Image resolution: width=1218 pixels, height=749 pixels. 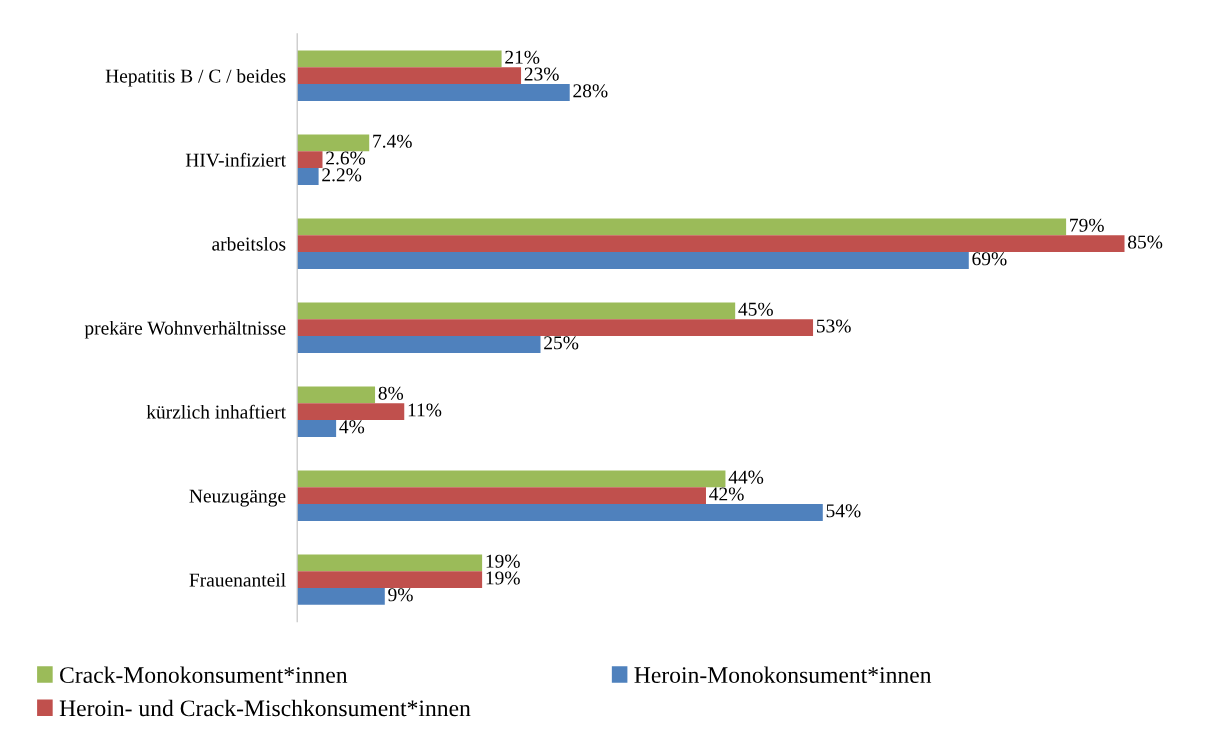 What do you see at coordinates (391, 393) in the screenshot?
I see `data-label: 8%` at bounding box center [391, 393].